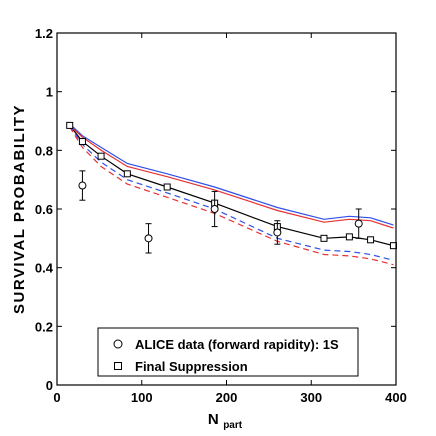 The height and width of the screenshot is (436, 436). I want to click on x-axis-title-sub: part, so click(233, 425).